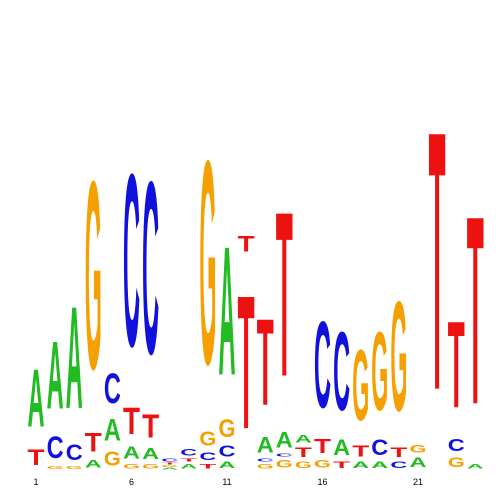  What do you see at coordinates (284, 294) in the screenshot?
I see `logo-letter-t-pos-14-3: T` at bounding box center [284, 294].